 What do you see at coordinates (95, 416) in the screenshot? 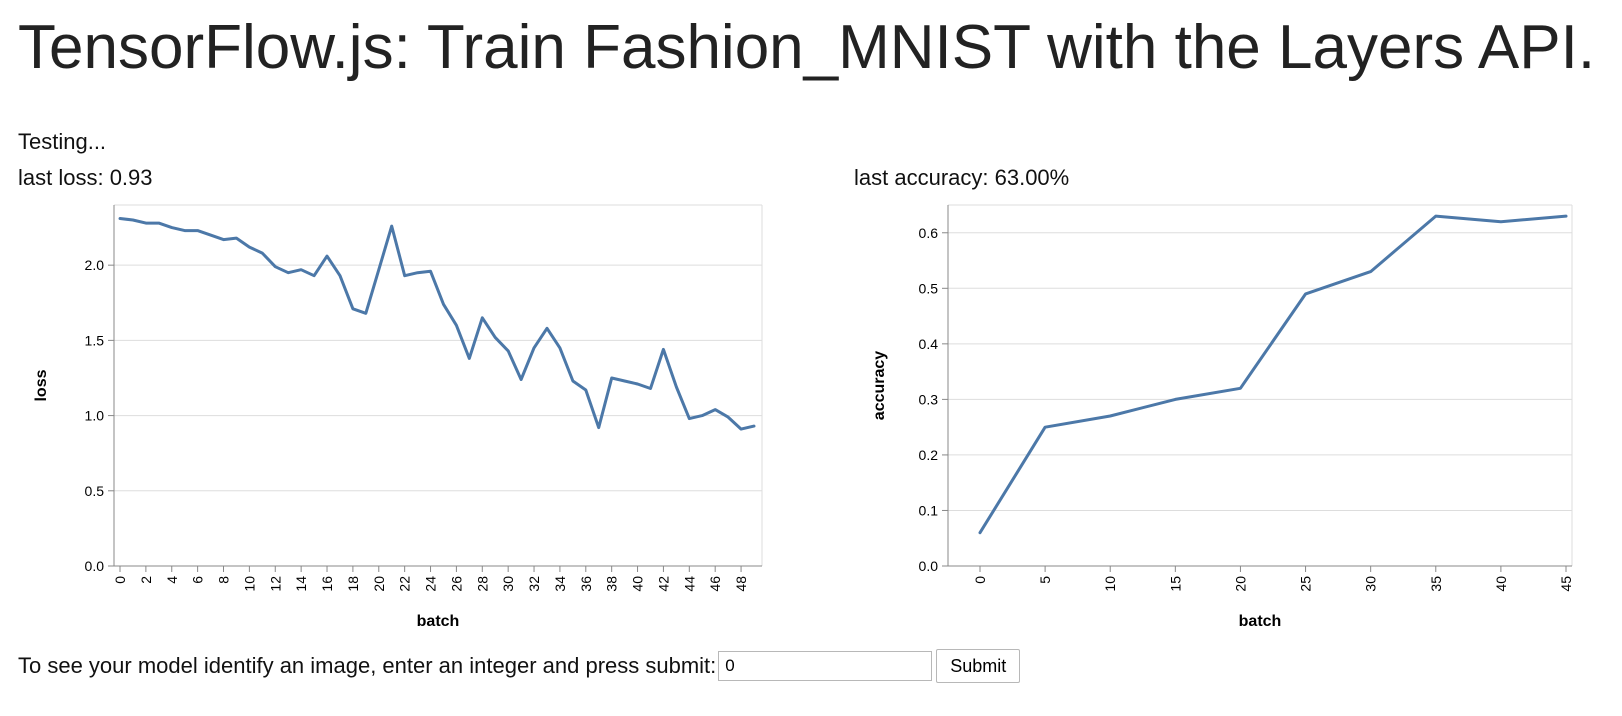
I see `y-tick-label: 1.0` at bounding box center [95, 416].